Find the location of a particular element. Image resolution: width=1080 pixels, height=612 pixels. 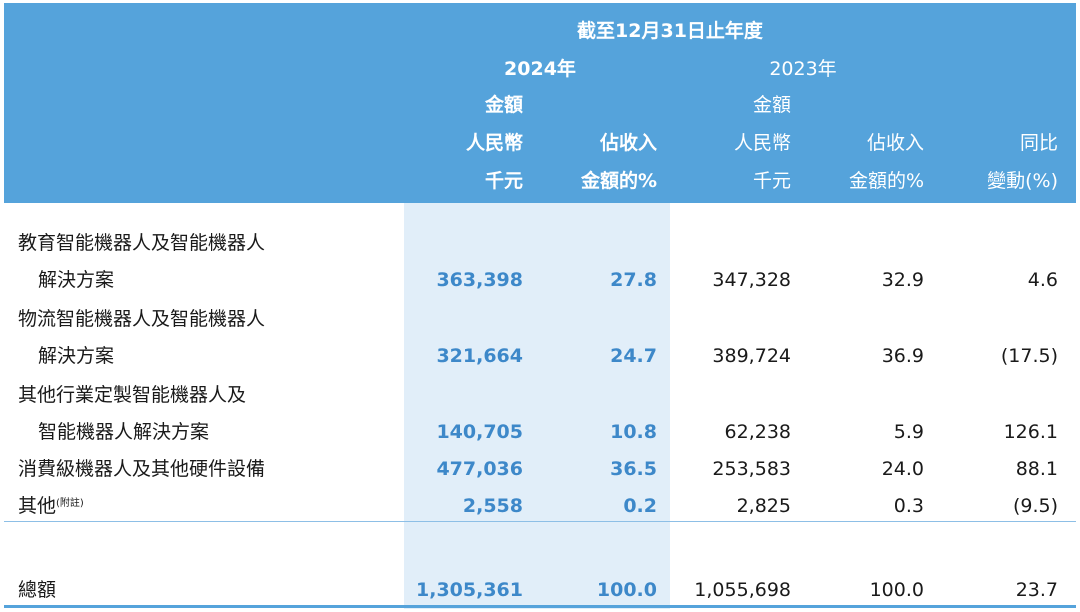

cell-yoy: 88.1 is located at coordinates (1036, 469).